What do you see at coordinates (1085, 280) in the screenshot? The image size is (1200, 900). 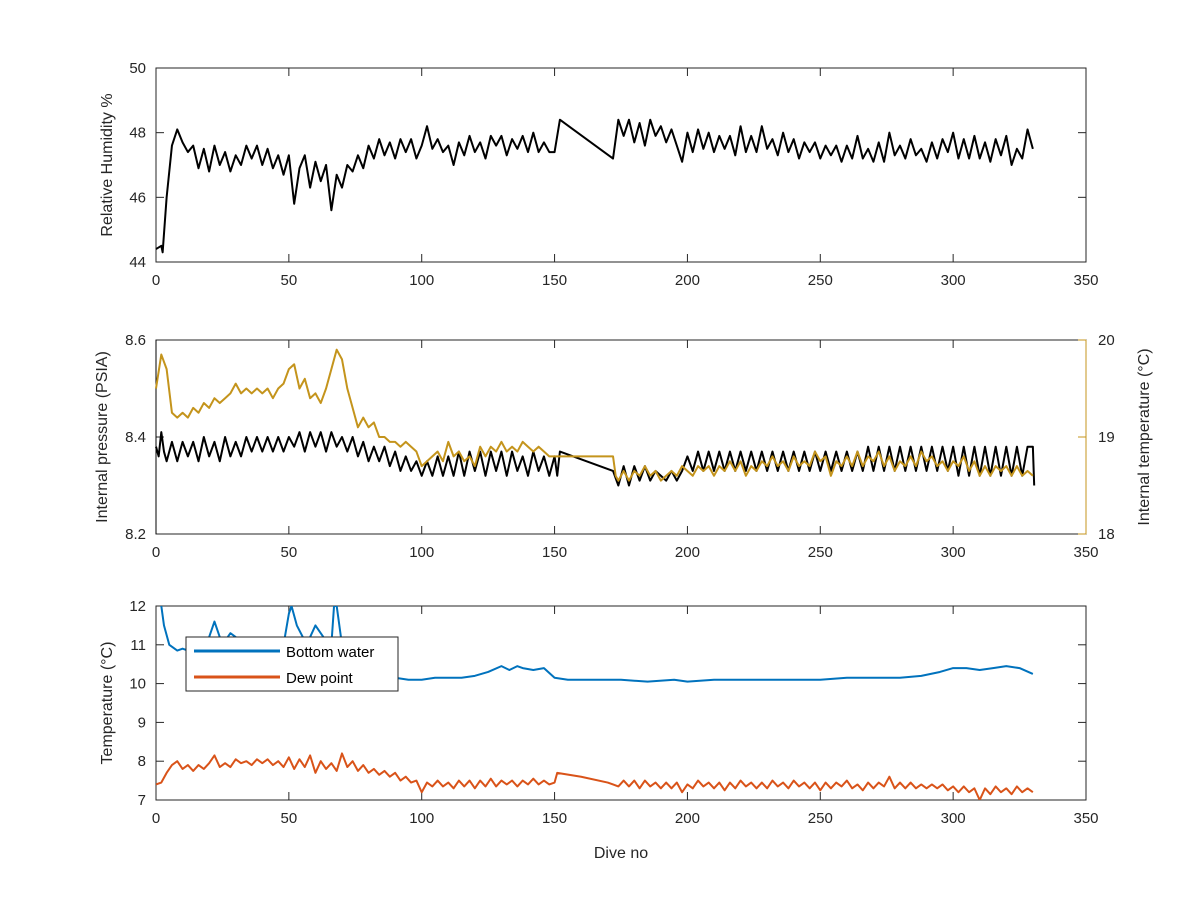 I see `humidity-x-tick-label: 350` at bounding box center [1085, 280].